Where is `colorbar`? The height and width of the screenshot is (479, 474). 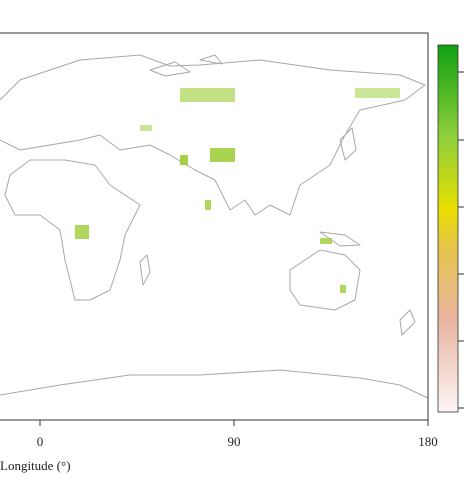
colorbar is located at coordinates (448, 228).